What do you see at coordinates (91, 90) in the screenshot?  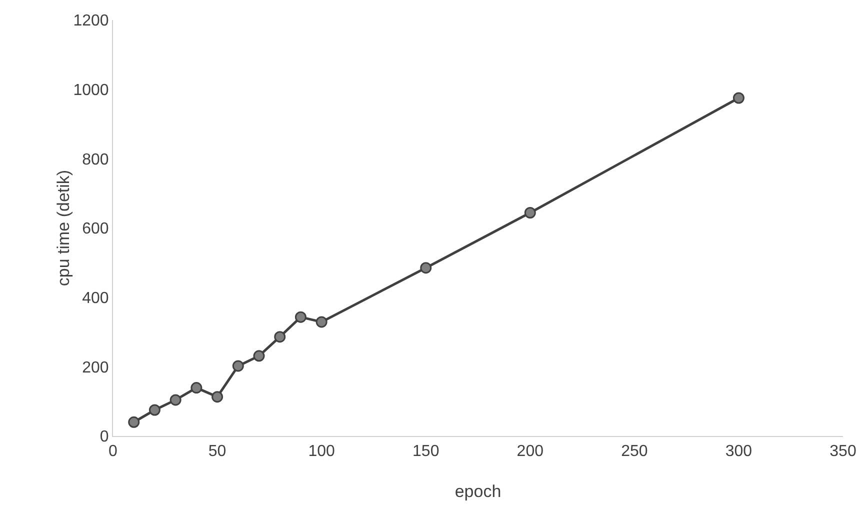 I see `y-tick-label: 1000` at bounding box center [91, 90].